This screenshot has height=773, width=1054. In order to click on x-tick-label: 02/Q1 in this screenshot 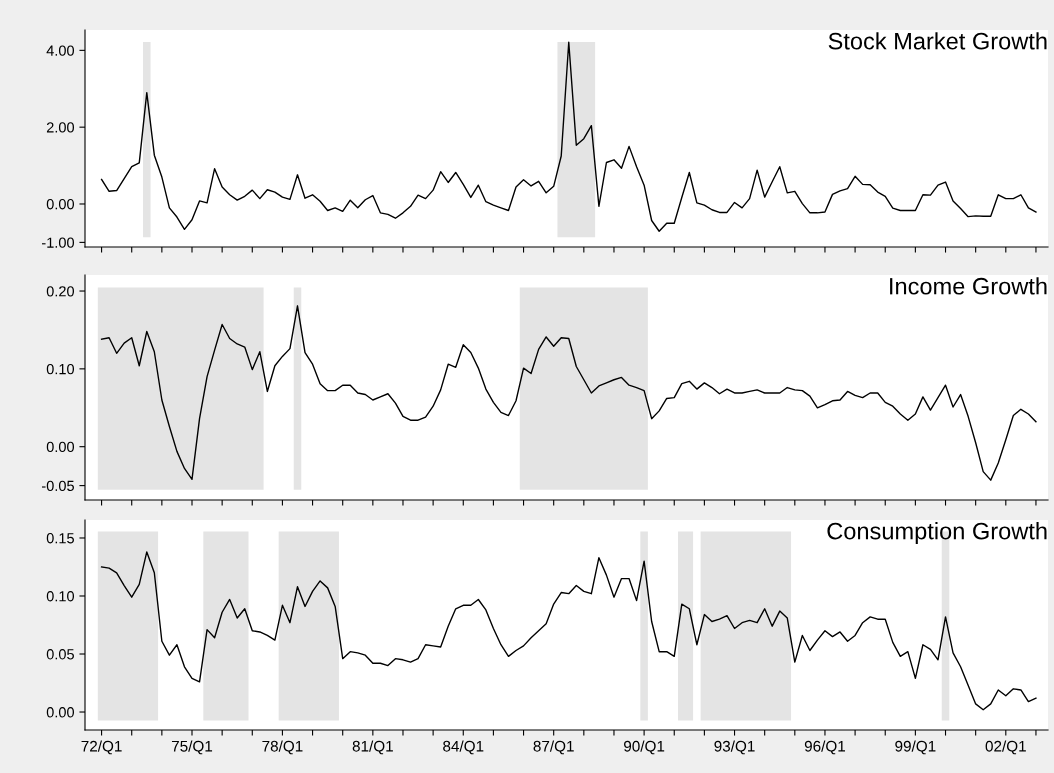, I will do `click(1005, 747)`.